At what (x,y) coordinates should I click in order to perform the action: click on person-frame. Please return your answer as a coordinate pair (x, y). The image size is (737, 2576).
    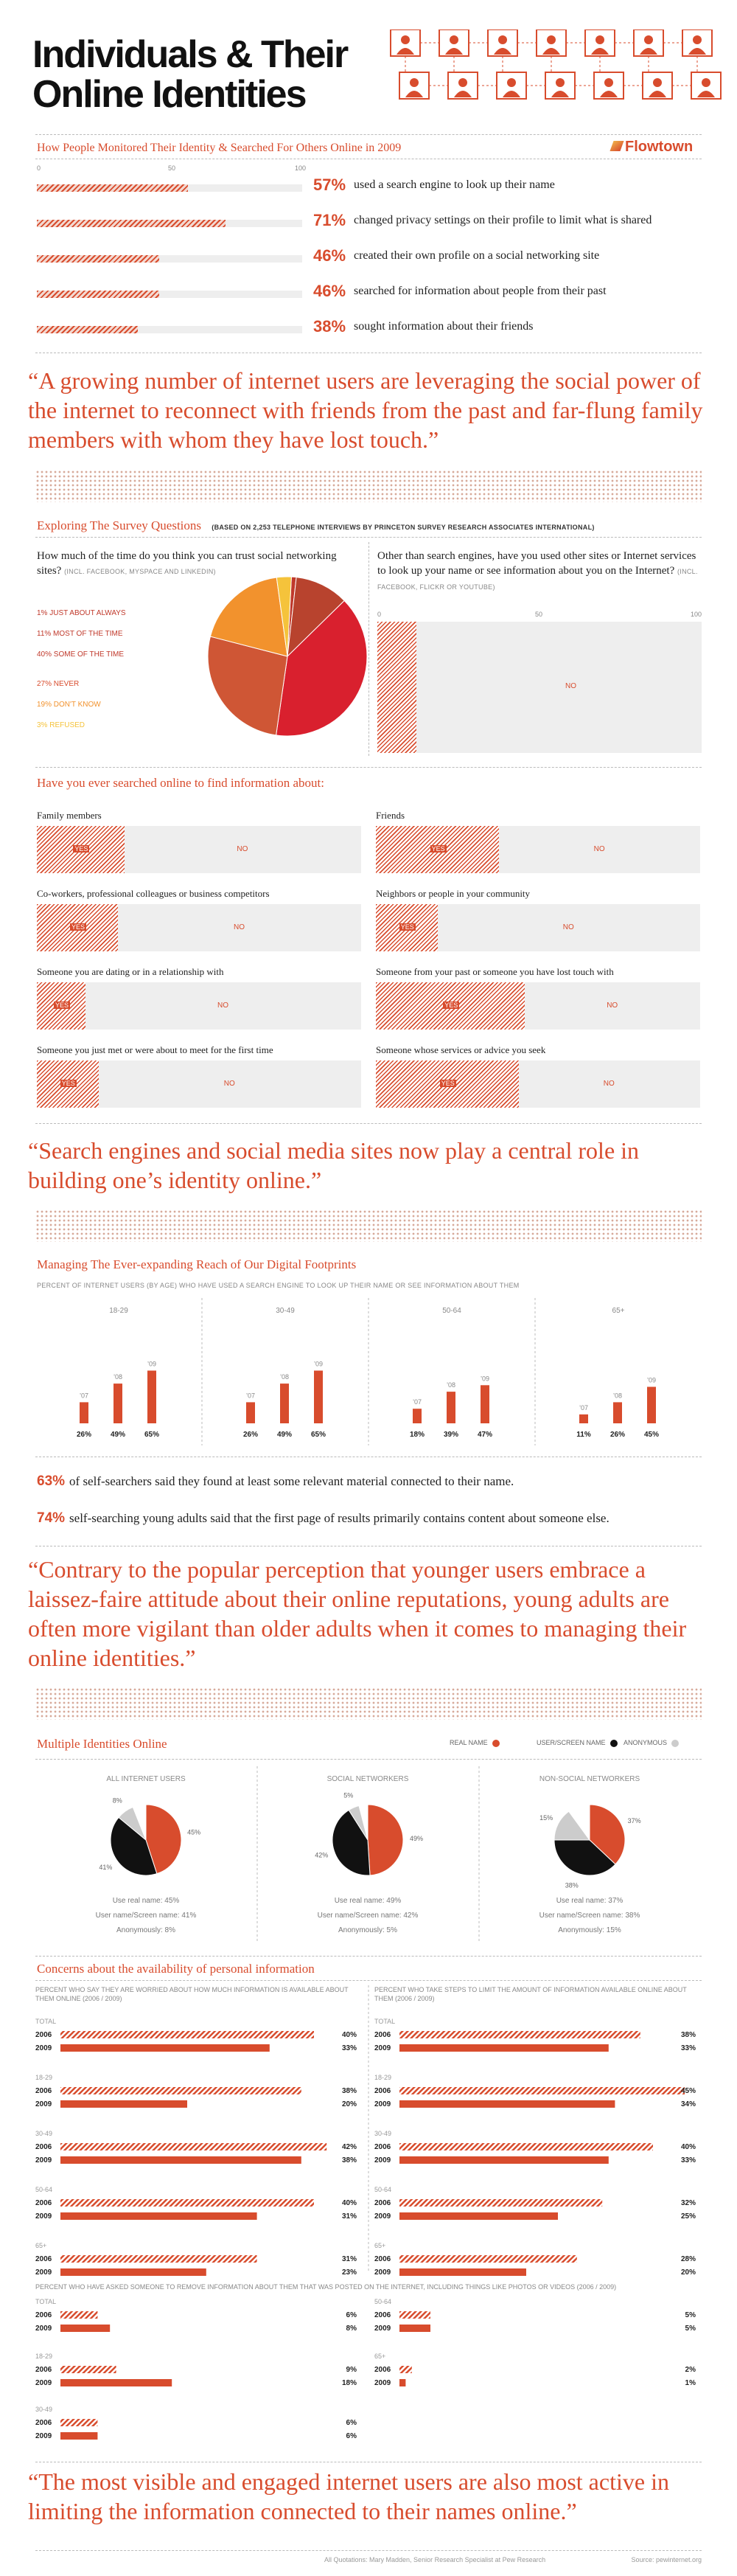
    Looking at the image, I should click on (706, 86).